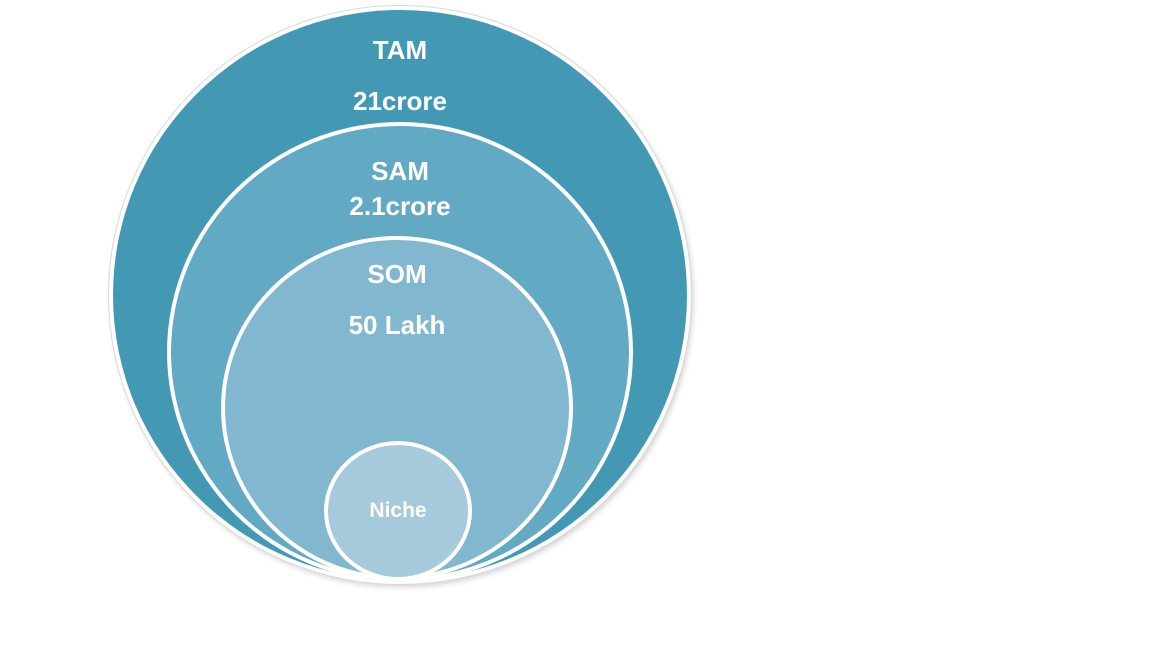  I want to click on tam-value: 21crore, so click(400, 101).